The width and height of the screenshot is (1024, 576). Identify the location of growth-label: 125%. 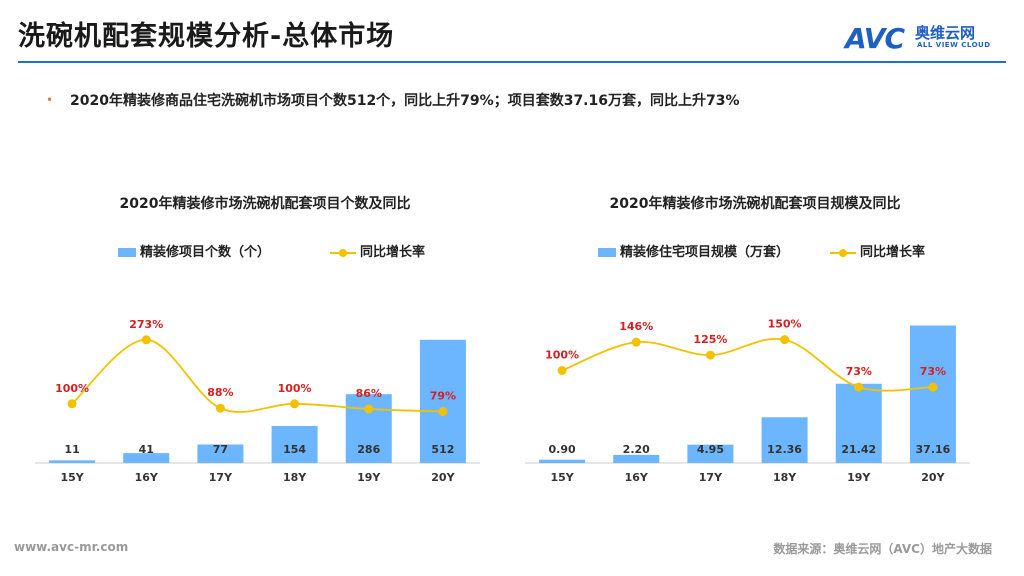
(710, 339).